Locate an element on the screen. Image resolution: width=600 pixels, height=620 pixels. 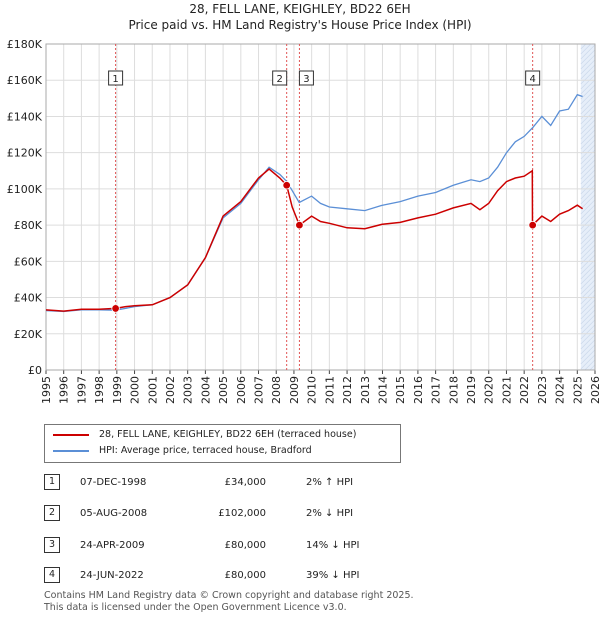
legend-swatch-property is located at coordinates (71, 434).